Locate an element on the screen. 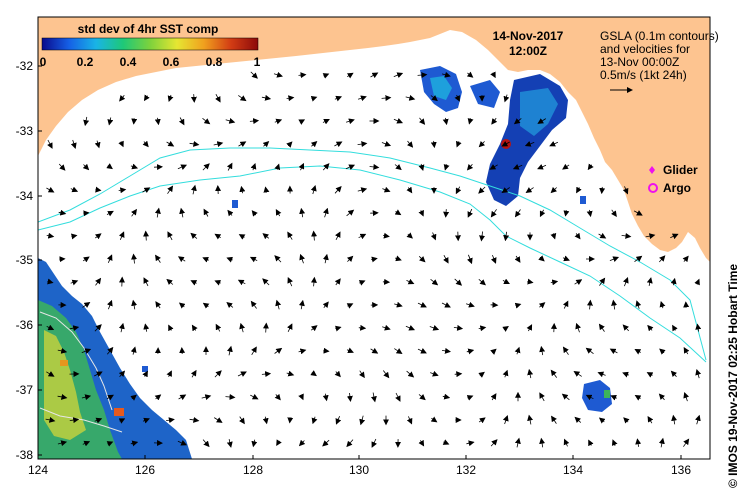 The height and width of the screenshot is (496, 749). longitude-axis: 124 126 128 130 132 134 136 is located at coordinates (359, 466).